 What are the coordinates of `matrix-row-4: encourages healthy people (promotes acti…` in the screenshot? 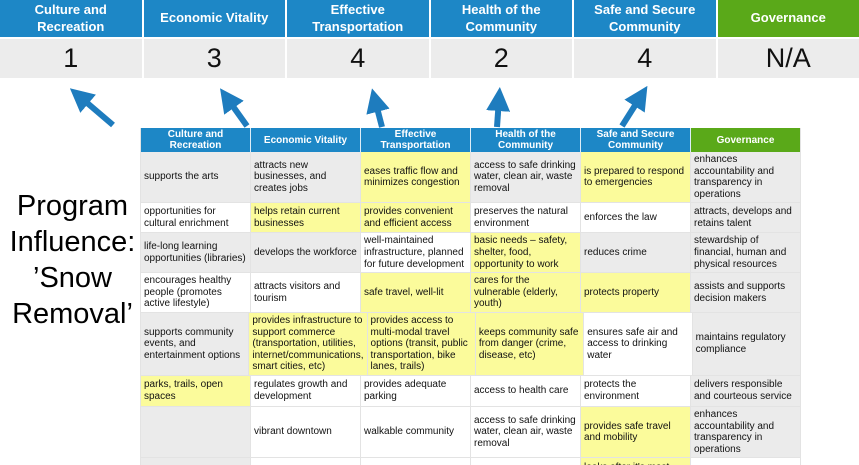 It's located at (471, 293).